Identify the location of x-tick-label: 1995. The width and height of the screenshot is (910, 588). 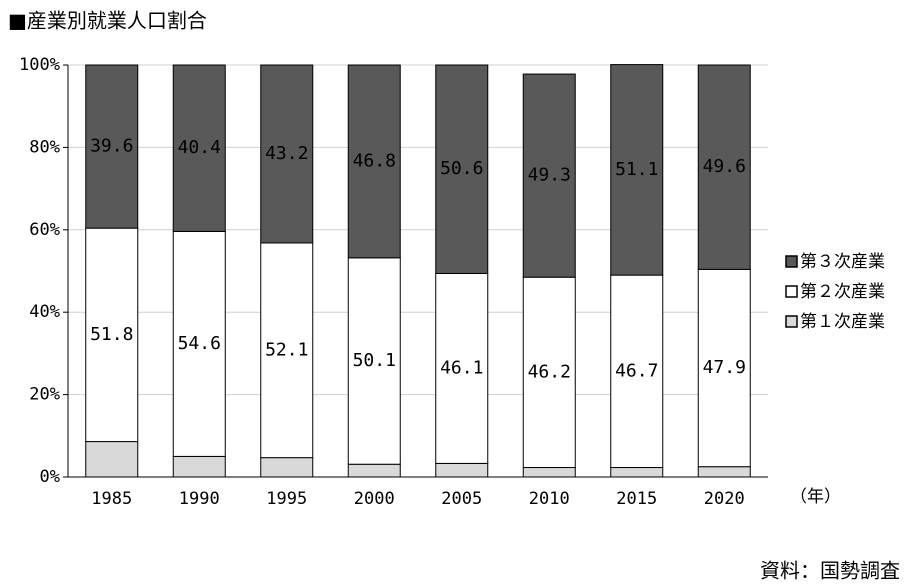
(286, 499).